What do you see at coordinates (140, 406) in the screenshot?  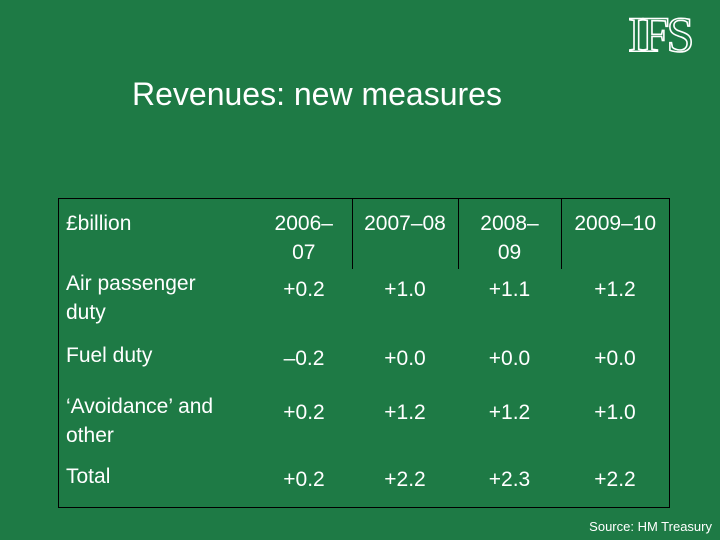 I see `row-label-line1: ‘Avoidance’ and` at bounding box center [140, 406].